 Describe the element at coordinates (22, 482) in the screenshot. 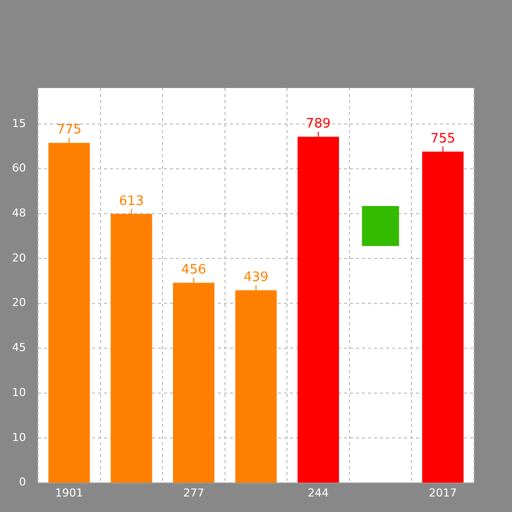

I see `text: 0` at that location.